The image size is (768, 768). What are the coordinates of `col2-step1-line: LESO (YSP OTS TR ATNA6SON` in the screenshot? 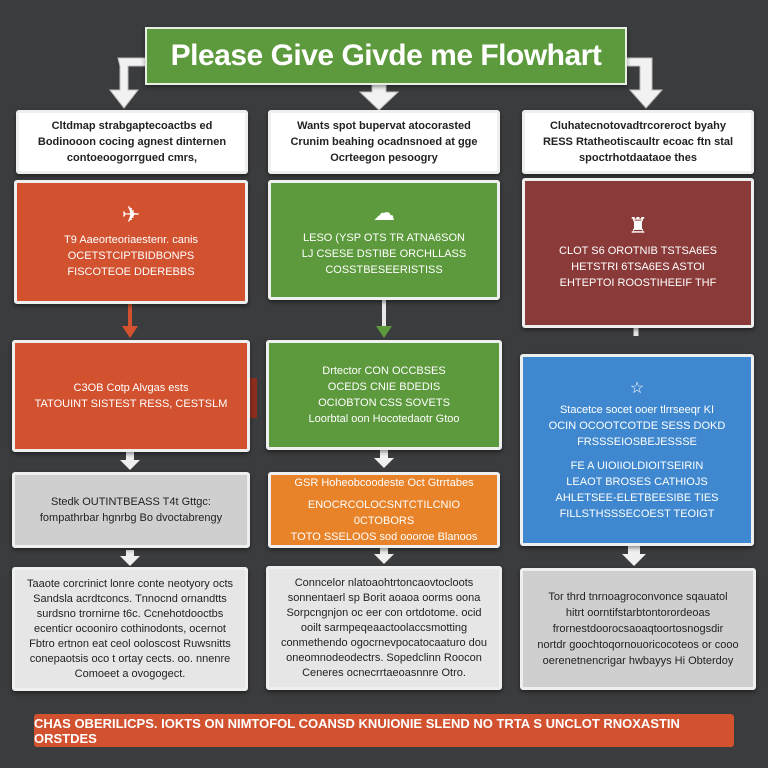 It's located at (384, 238).